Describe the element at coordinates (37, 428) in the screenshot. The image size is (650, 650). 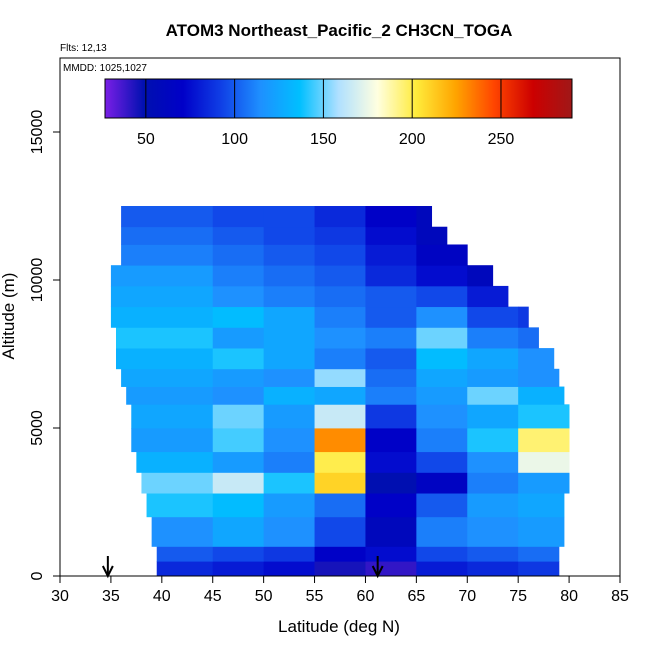
I see `y-tick-label: 5000` at that location.